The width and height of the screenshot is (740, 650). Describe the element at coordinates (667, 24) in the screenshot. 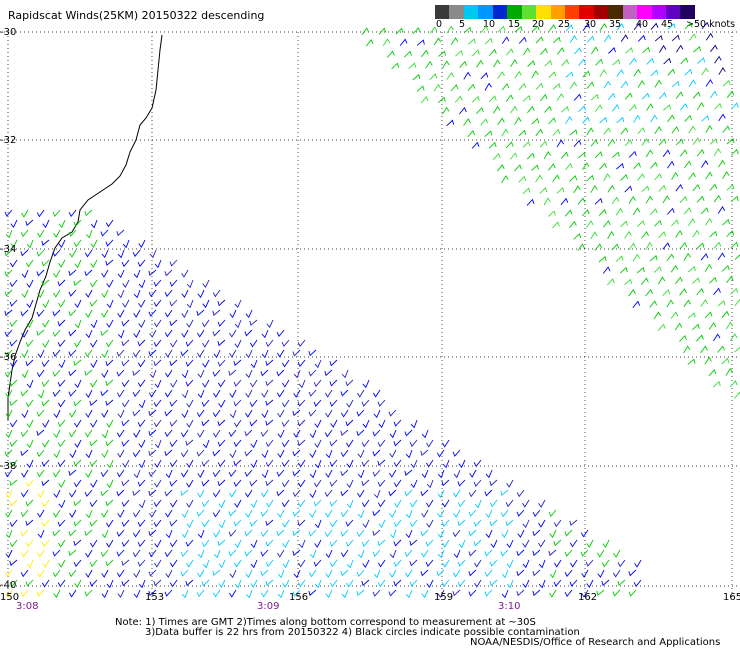

I see `legend-label: 45` at that location.